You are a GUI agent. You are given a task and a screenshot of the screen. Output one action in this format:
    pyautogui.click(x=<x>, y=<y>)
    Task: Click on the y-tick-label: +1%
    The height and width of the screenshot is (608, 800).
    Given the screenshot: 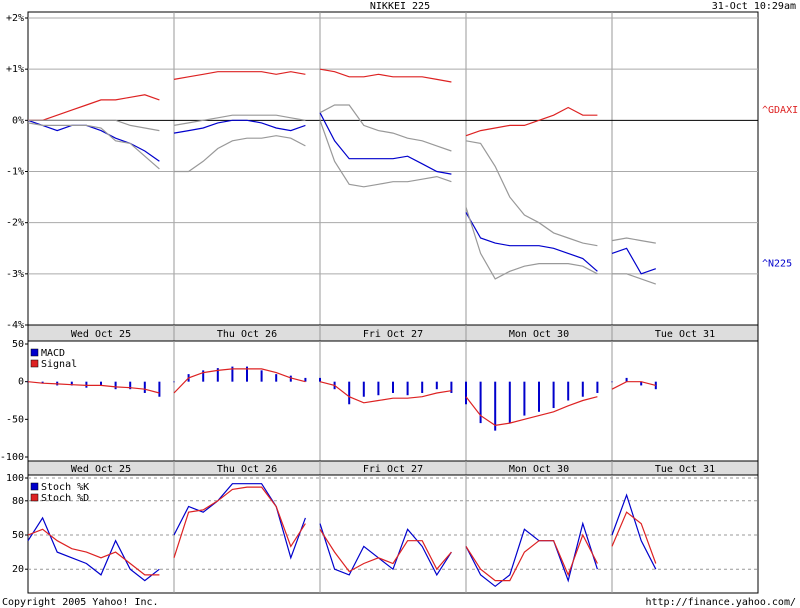 What is the action you would take?
    pyautogui.click(x=15, y=69)
    